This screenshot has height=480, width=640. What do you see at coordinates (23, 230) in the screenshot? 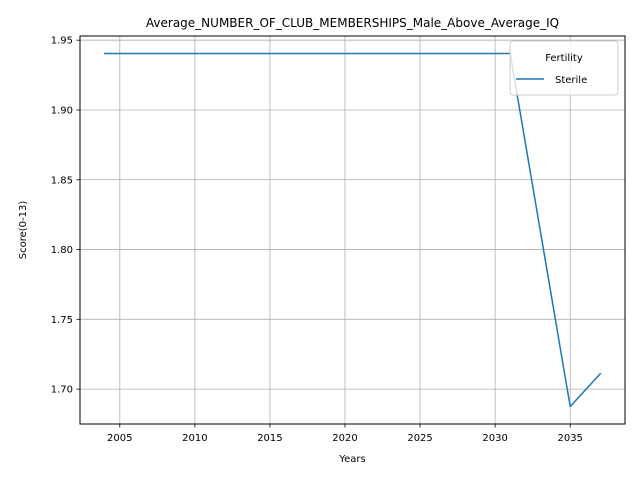
I see `y-axis-label: Score(0-13)` at bounding box center [23, 230].